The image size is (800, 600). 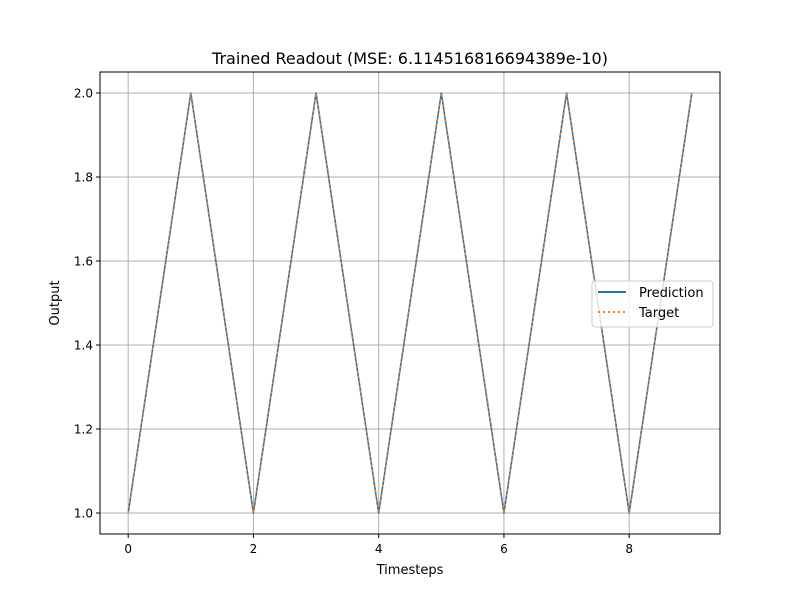 I want to click on y-axis-label: Output, so click(x=55, y=302).